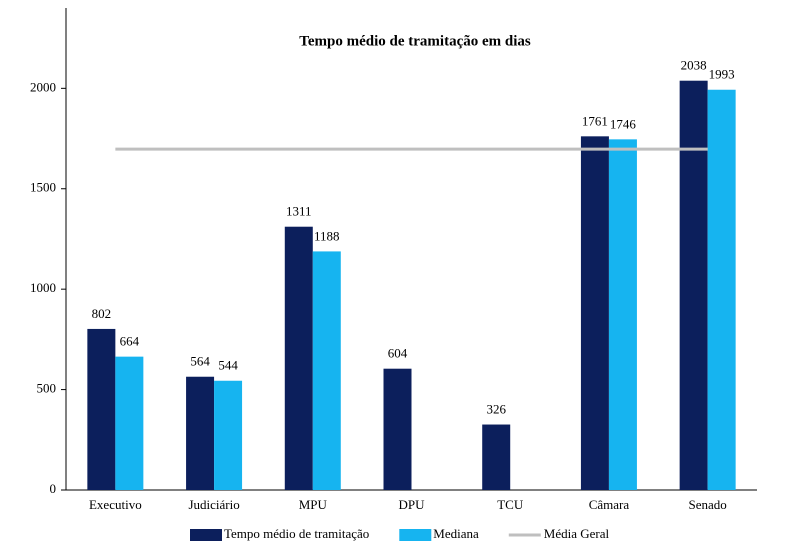  Describe the element at coordinates (694, 65) in the screenshot. I see `data-label: 2038` at that location.